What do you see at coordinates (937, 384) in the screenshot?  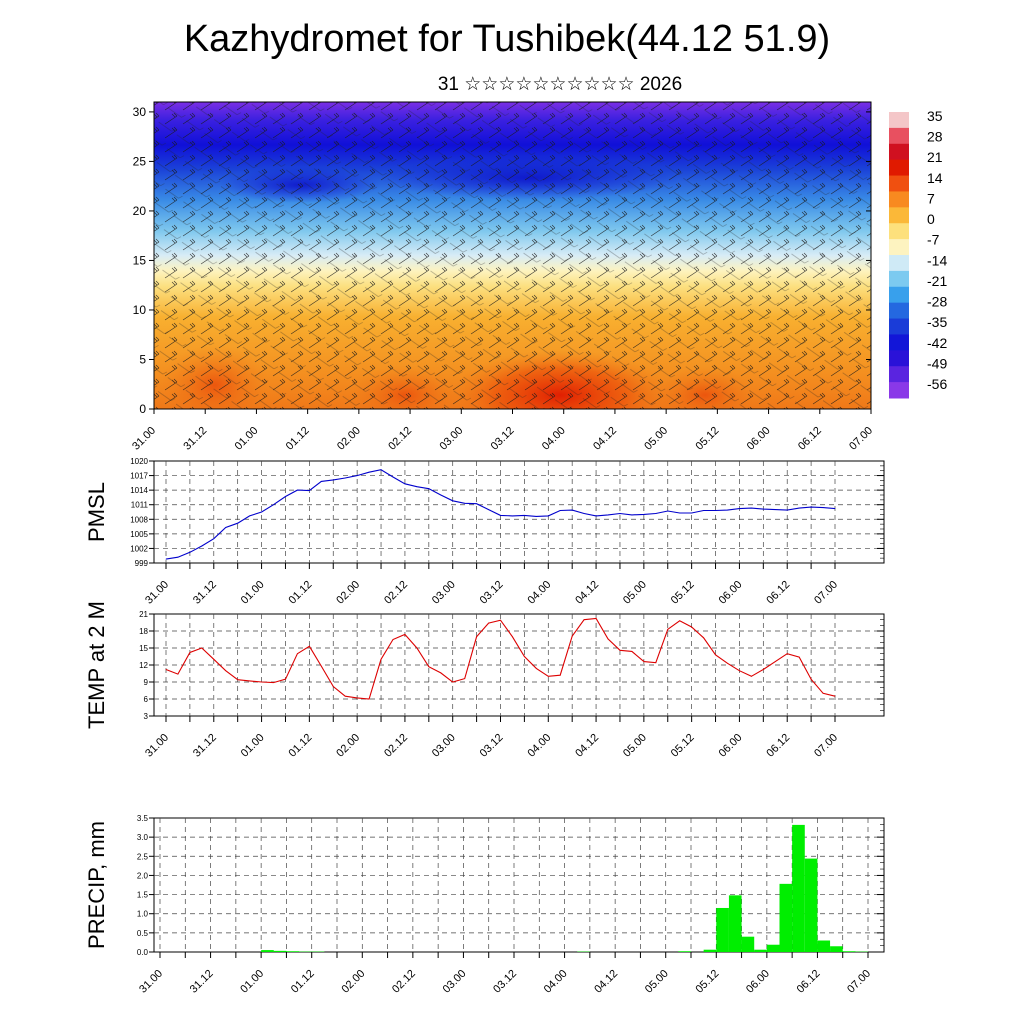 I see `colorbar-label: -56` at bounding box center [937, 384].